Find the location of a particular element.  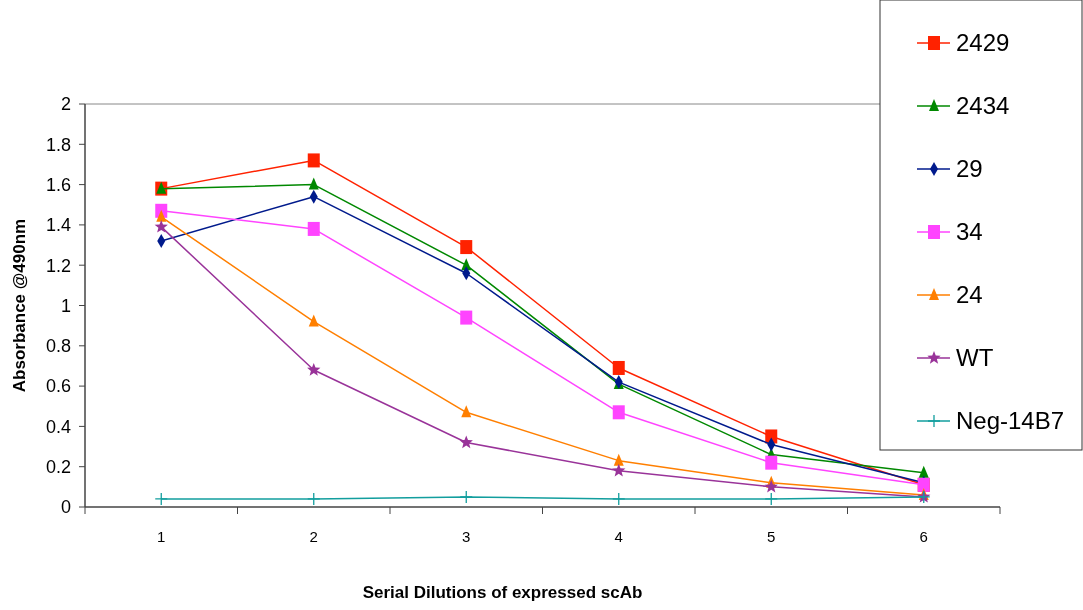

y-tick-label: 1.6 is located at coordinates (58, 184).